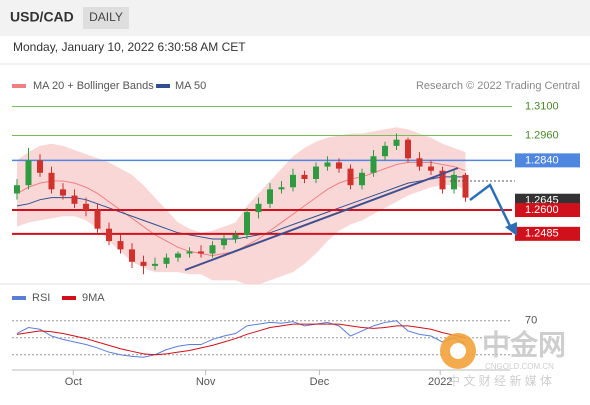 The image size is (590, 405). What do you see at coordinates (206, 382) in the screenshot?
I see `x-tick-label: Nov` at bounding box center [206, 382].